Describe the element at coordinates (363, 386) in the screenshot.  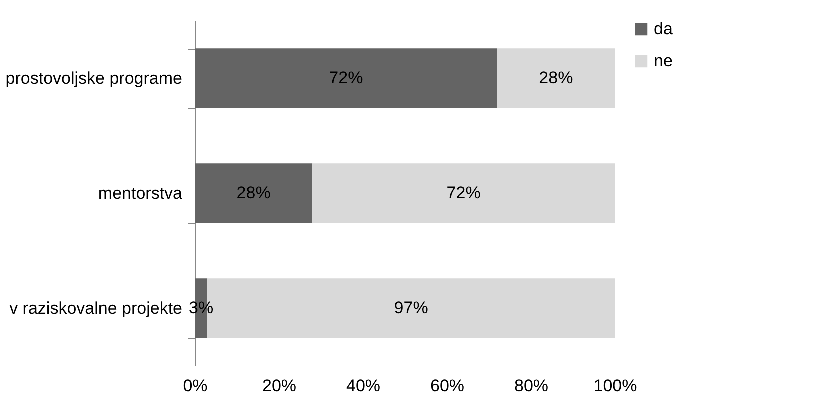
I see `x-tick-label: 40%` at that location.